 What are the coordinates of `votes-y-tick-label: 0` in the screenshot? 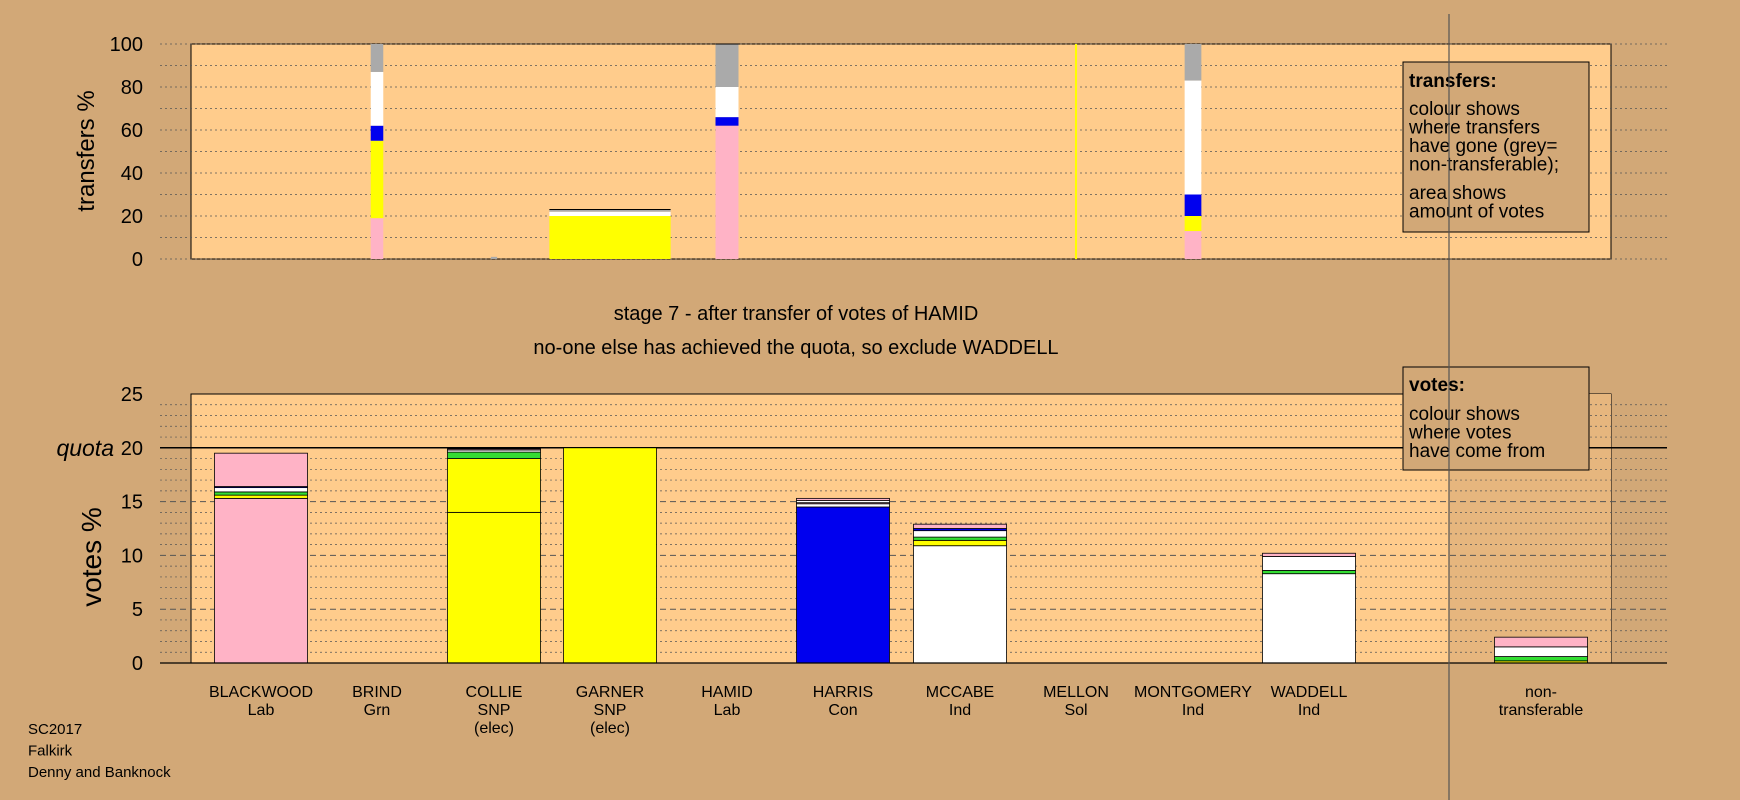 It's located at (137, 664).